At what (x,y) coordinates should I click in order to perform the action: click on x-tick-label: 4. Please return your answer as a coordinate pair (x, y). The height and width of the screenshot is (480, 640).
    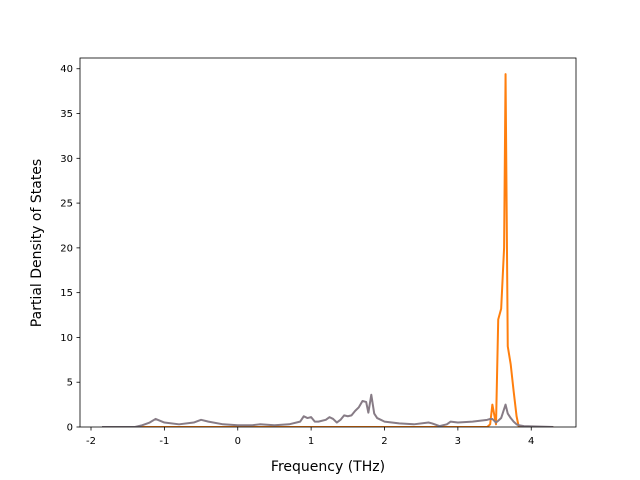
    Looking at the image, I should click on (531, 441).